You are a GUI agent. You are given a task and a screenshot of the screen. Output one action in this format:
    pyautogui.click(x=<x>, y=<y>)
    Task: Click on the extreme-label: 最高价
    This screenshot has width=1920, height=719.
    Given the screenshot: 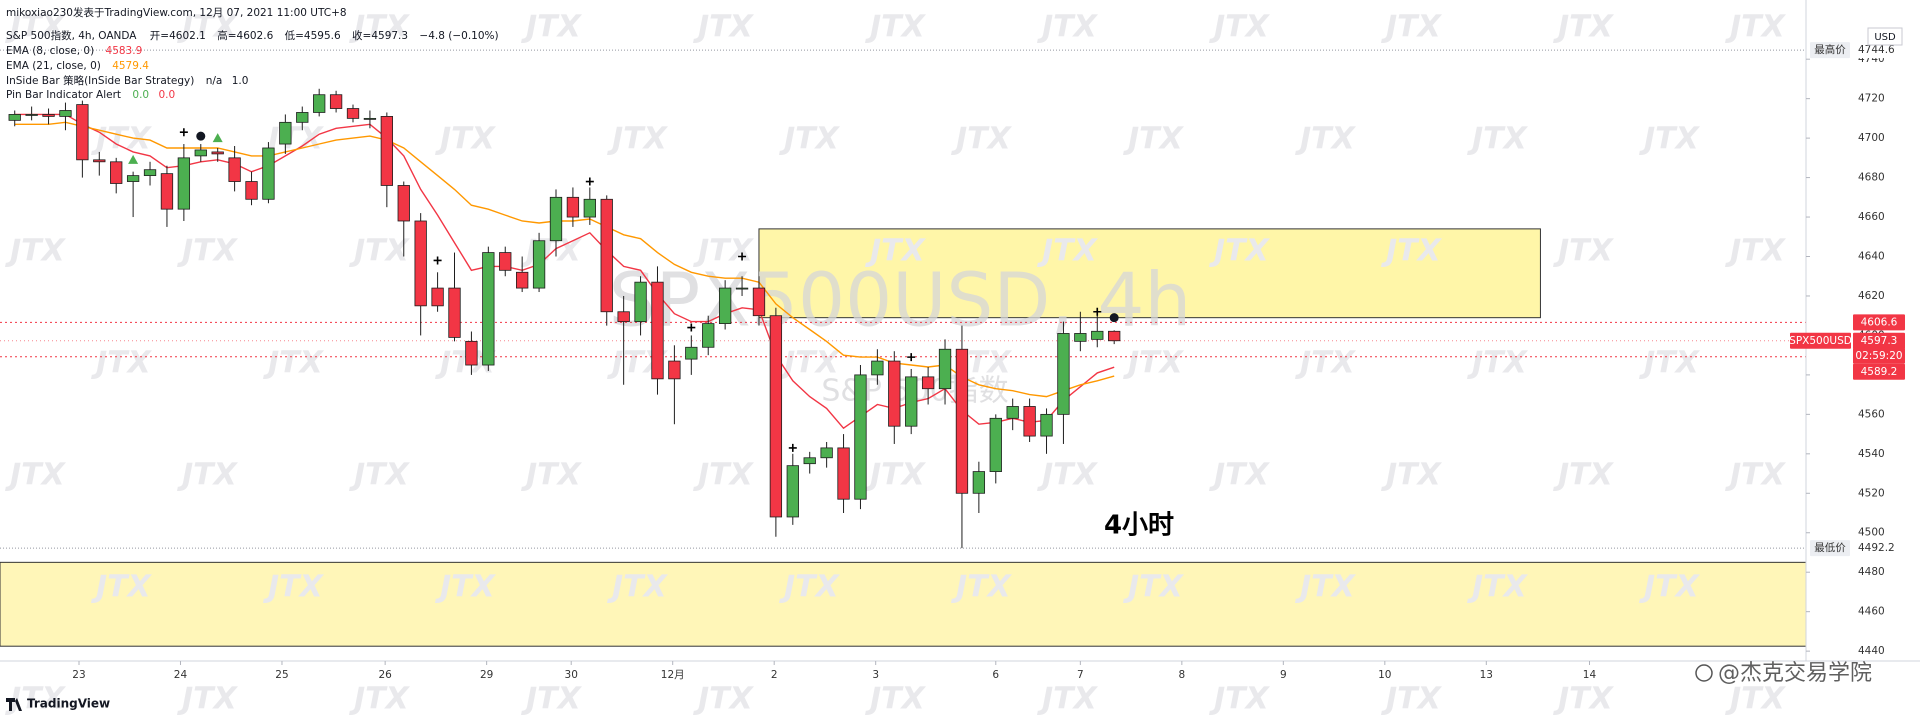 What is the action you would take?
    pyautogui.click(x=1830, y=49)
    